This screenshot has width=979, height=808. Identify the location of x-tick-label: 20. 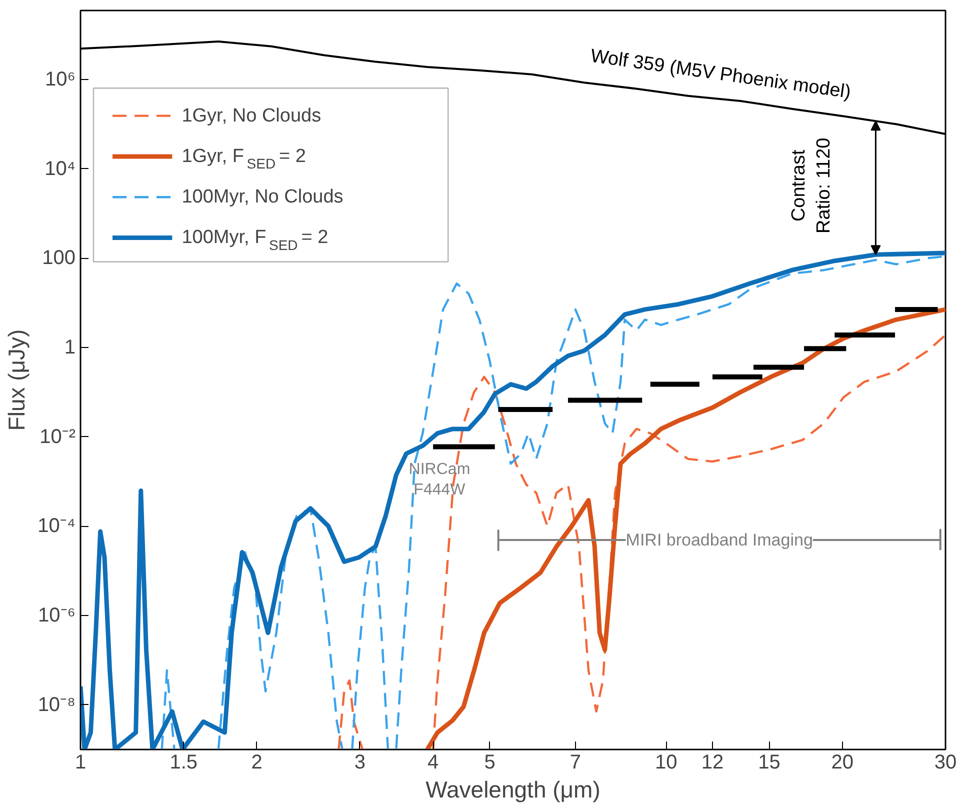
(842, 763).